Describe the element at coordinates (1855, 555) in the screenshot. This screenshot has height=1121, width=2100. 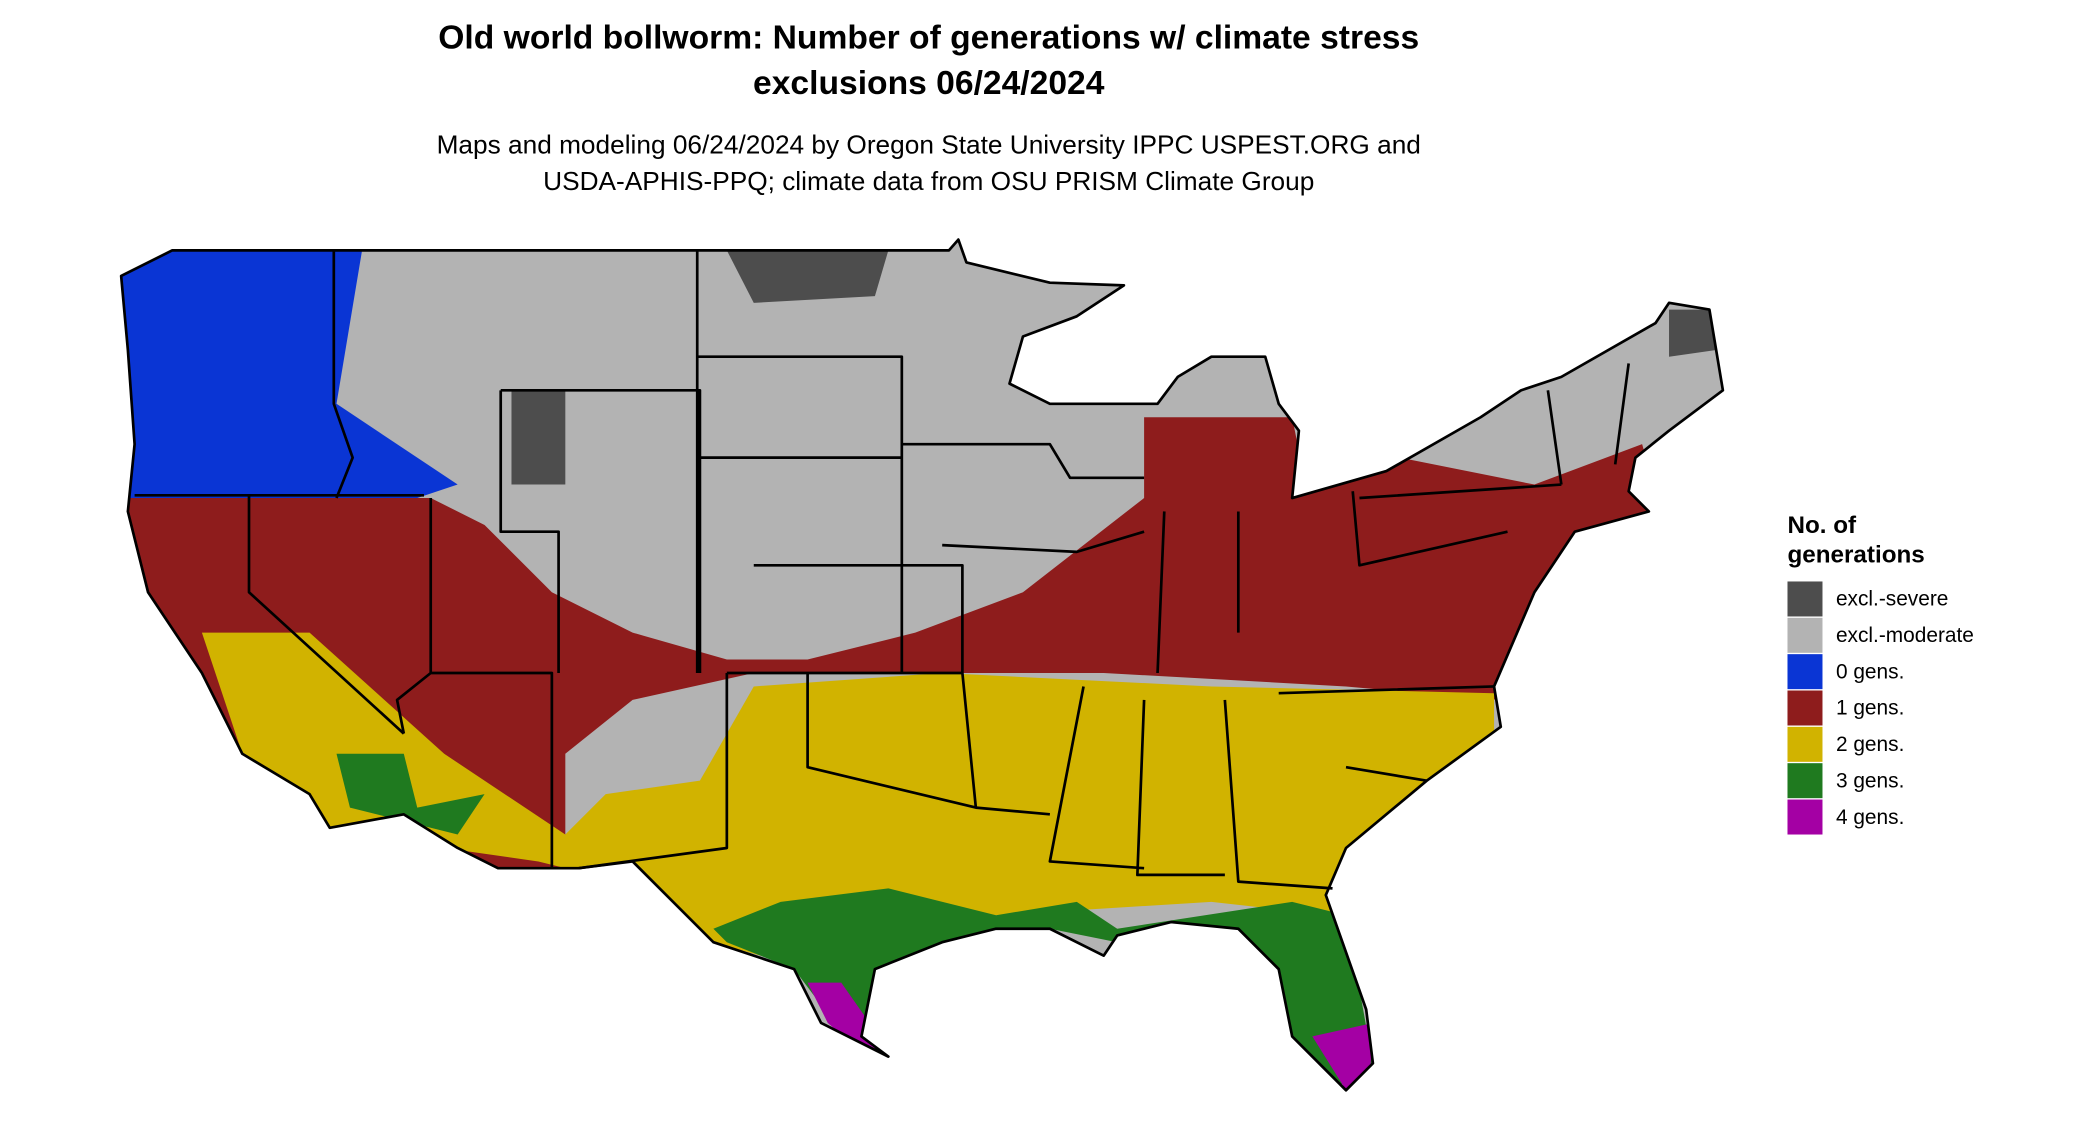
I see `legend-title: generations` at that location.